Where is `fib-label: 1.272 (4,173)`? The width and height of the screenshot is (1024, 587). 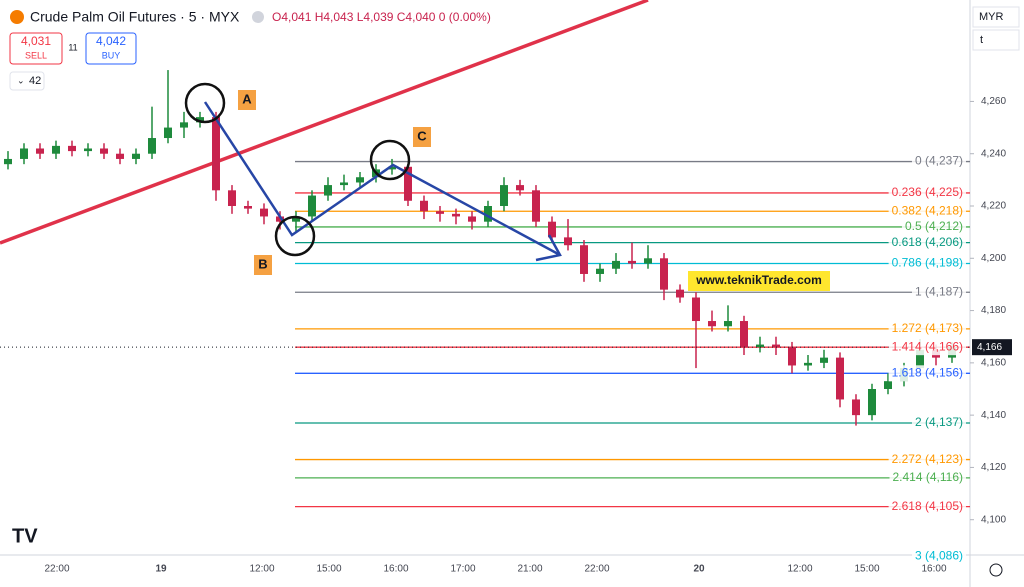 fib-label: 1.272 (4,173) is located at coordinates (927, 328).